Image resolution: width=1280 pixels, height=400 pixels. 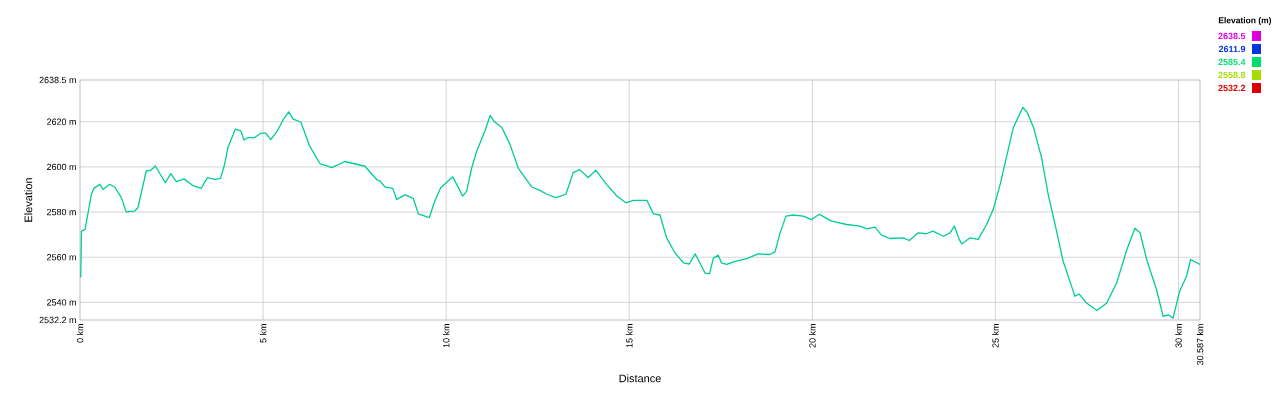 I want to click on color-bar-label: 2638.5, so click(x=1232, y=36).